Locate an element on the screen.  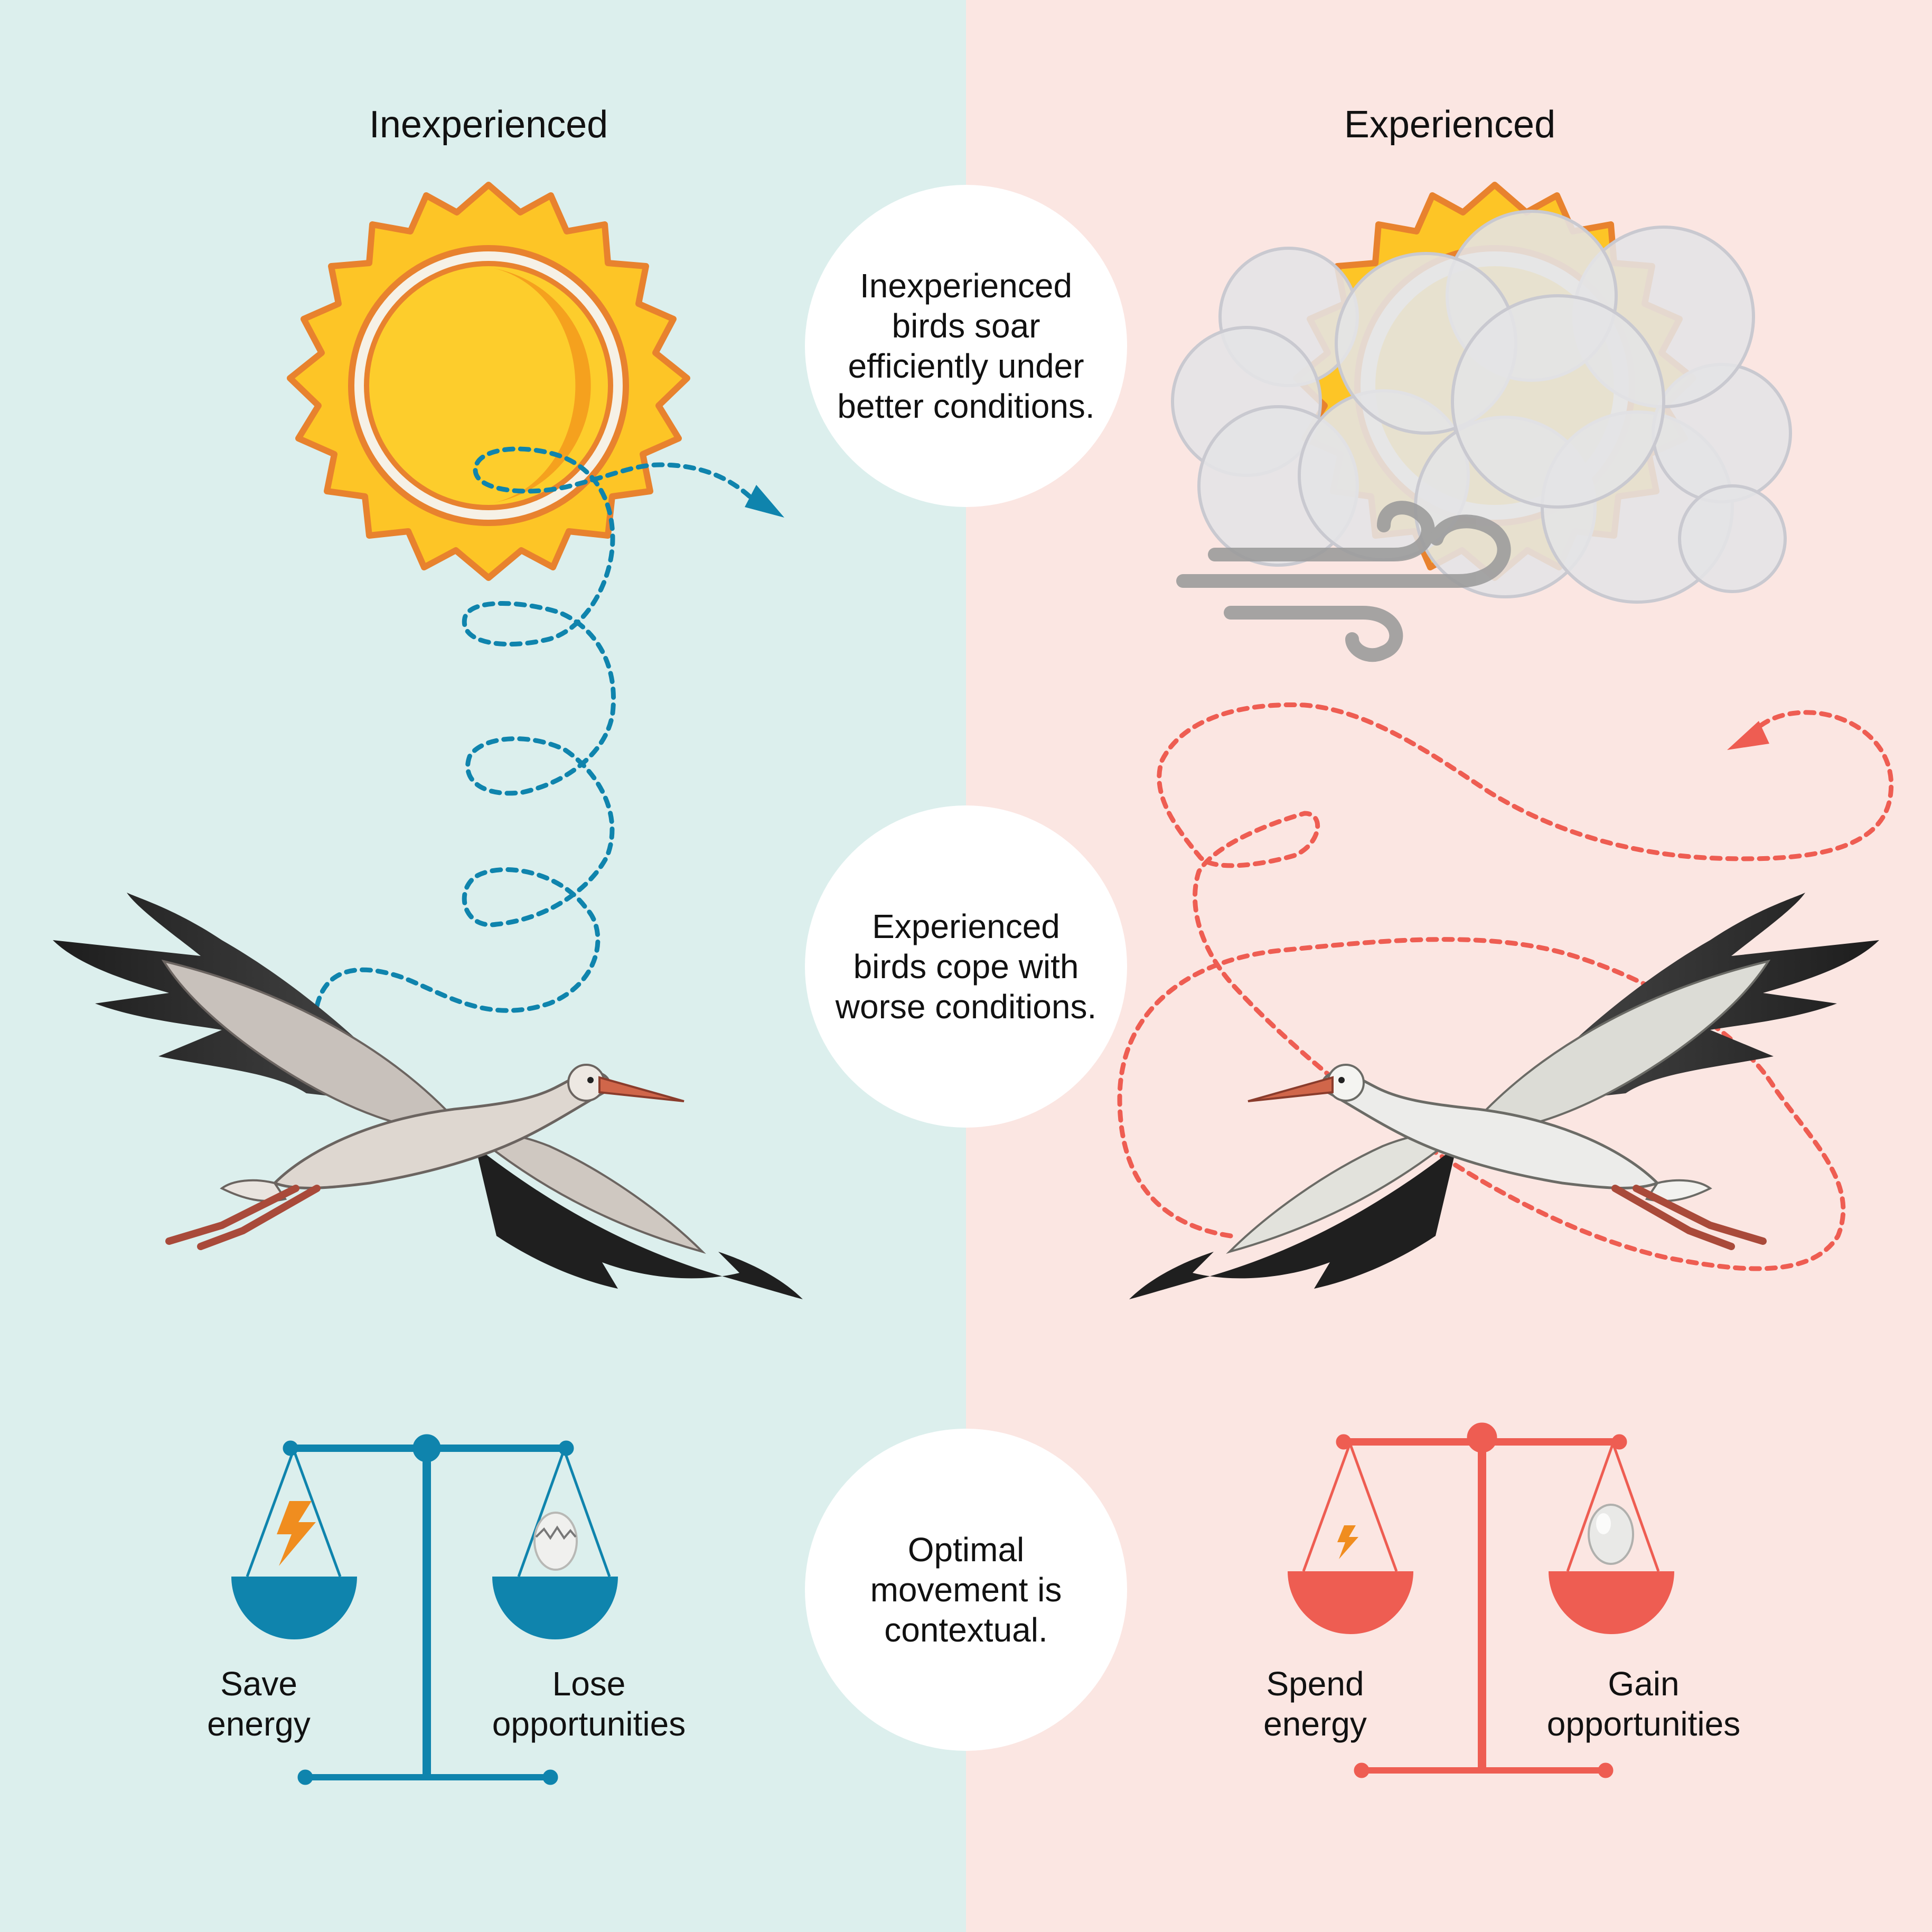
inexperienced-flight-path is located at coordinates (536, 729).